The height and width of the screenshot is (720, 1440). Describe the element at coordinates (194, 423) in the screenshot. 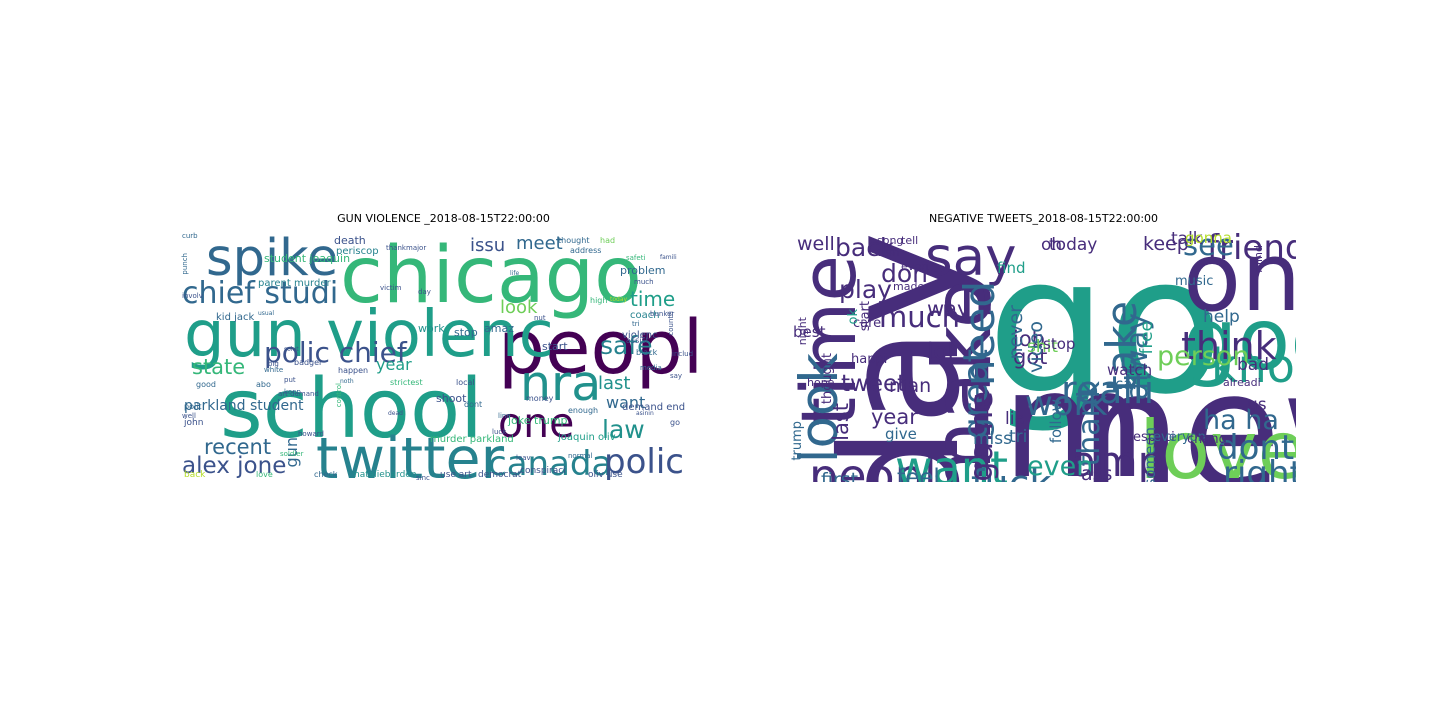

I see `word-john: john` at that location.